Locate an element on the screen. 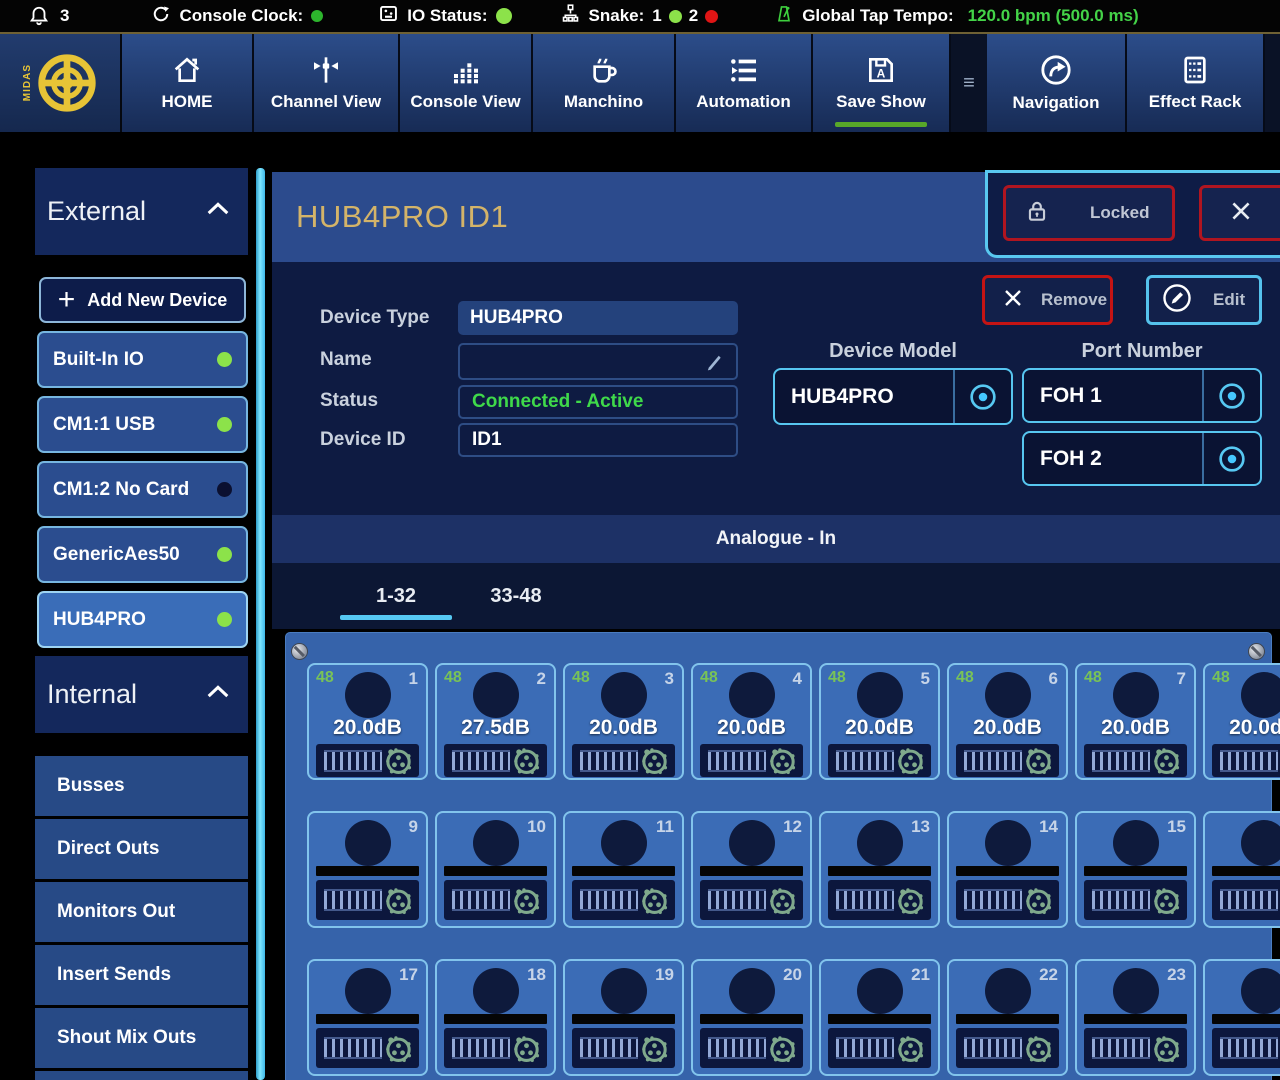  nav-hamburger: ≡ is located at coordinates (969, 83).